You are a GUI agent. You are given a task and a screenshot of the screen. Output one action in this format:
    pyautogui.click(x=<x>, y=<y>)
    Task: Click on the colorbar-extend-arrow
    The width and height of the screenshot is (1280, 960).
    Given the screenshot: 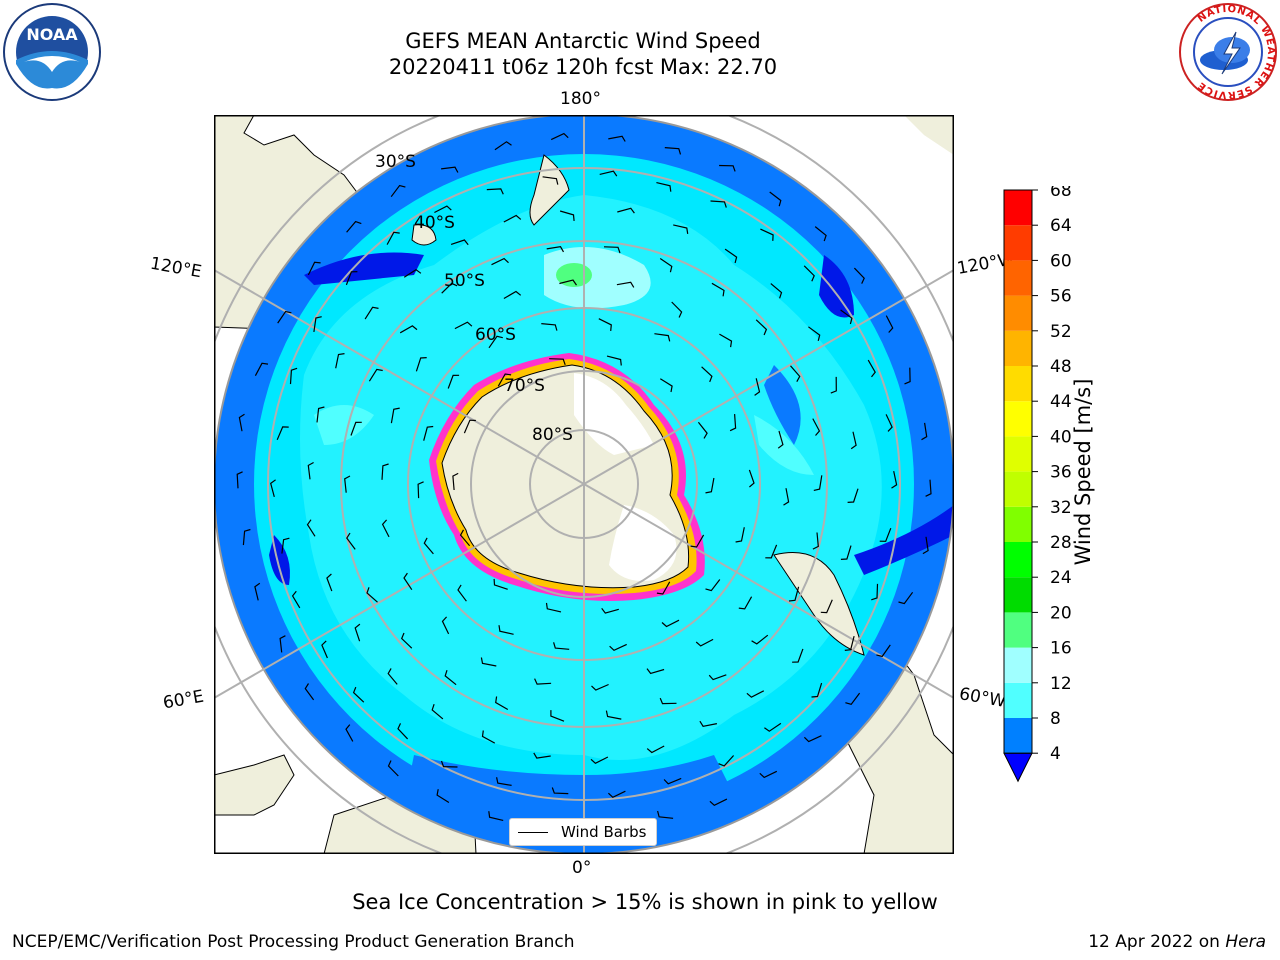 What is the action you would take?
    pyautogui.click(x=1018, y=767)
    